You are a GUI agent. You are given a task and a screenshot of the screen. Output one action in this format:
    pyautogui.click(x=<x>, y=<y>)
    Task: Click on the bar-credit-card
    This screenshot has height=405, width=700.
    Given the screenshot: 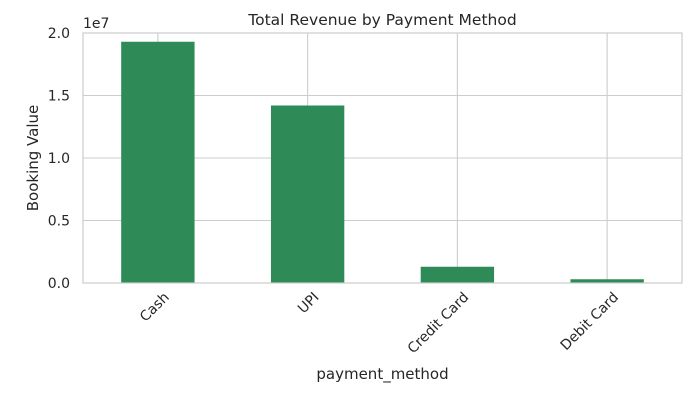 What is the action you would take?
    pyautogui.click(x=457, y=274)
    